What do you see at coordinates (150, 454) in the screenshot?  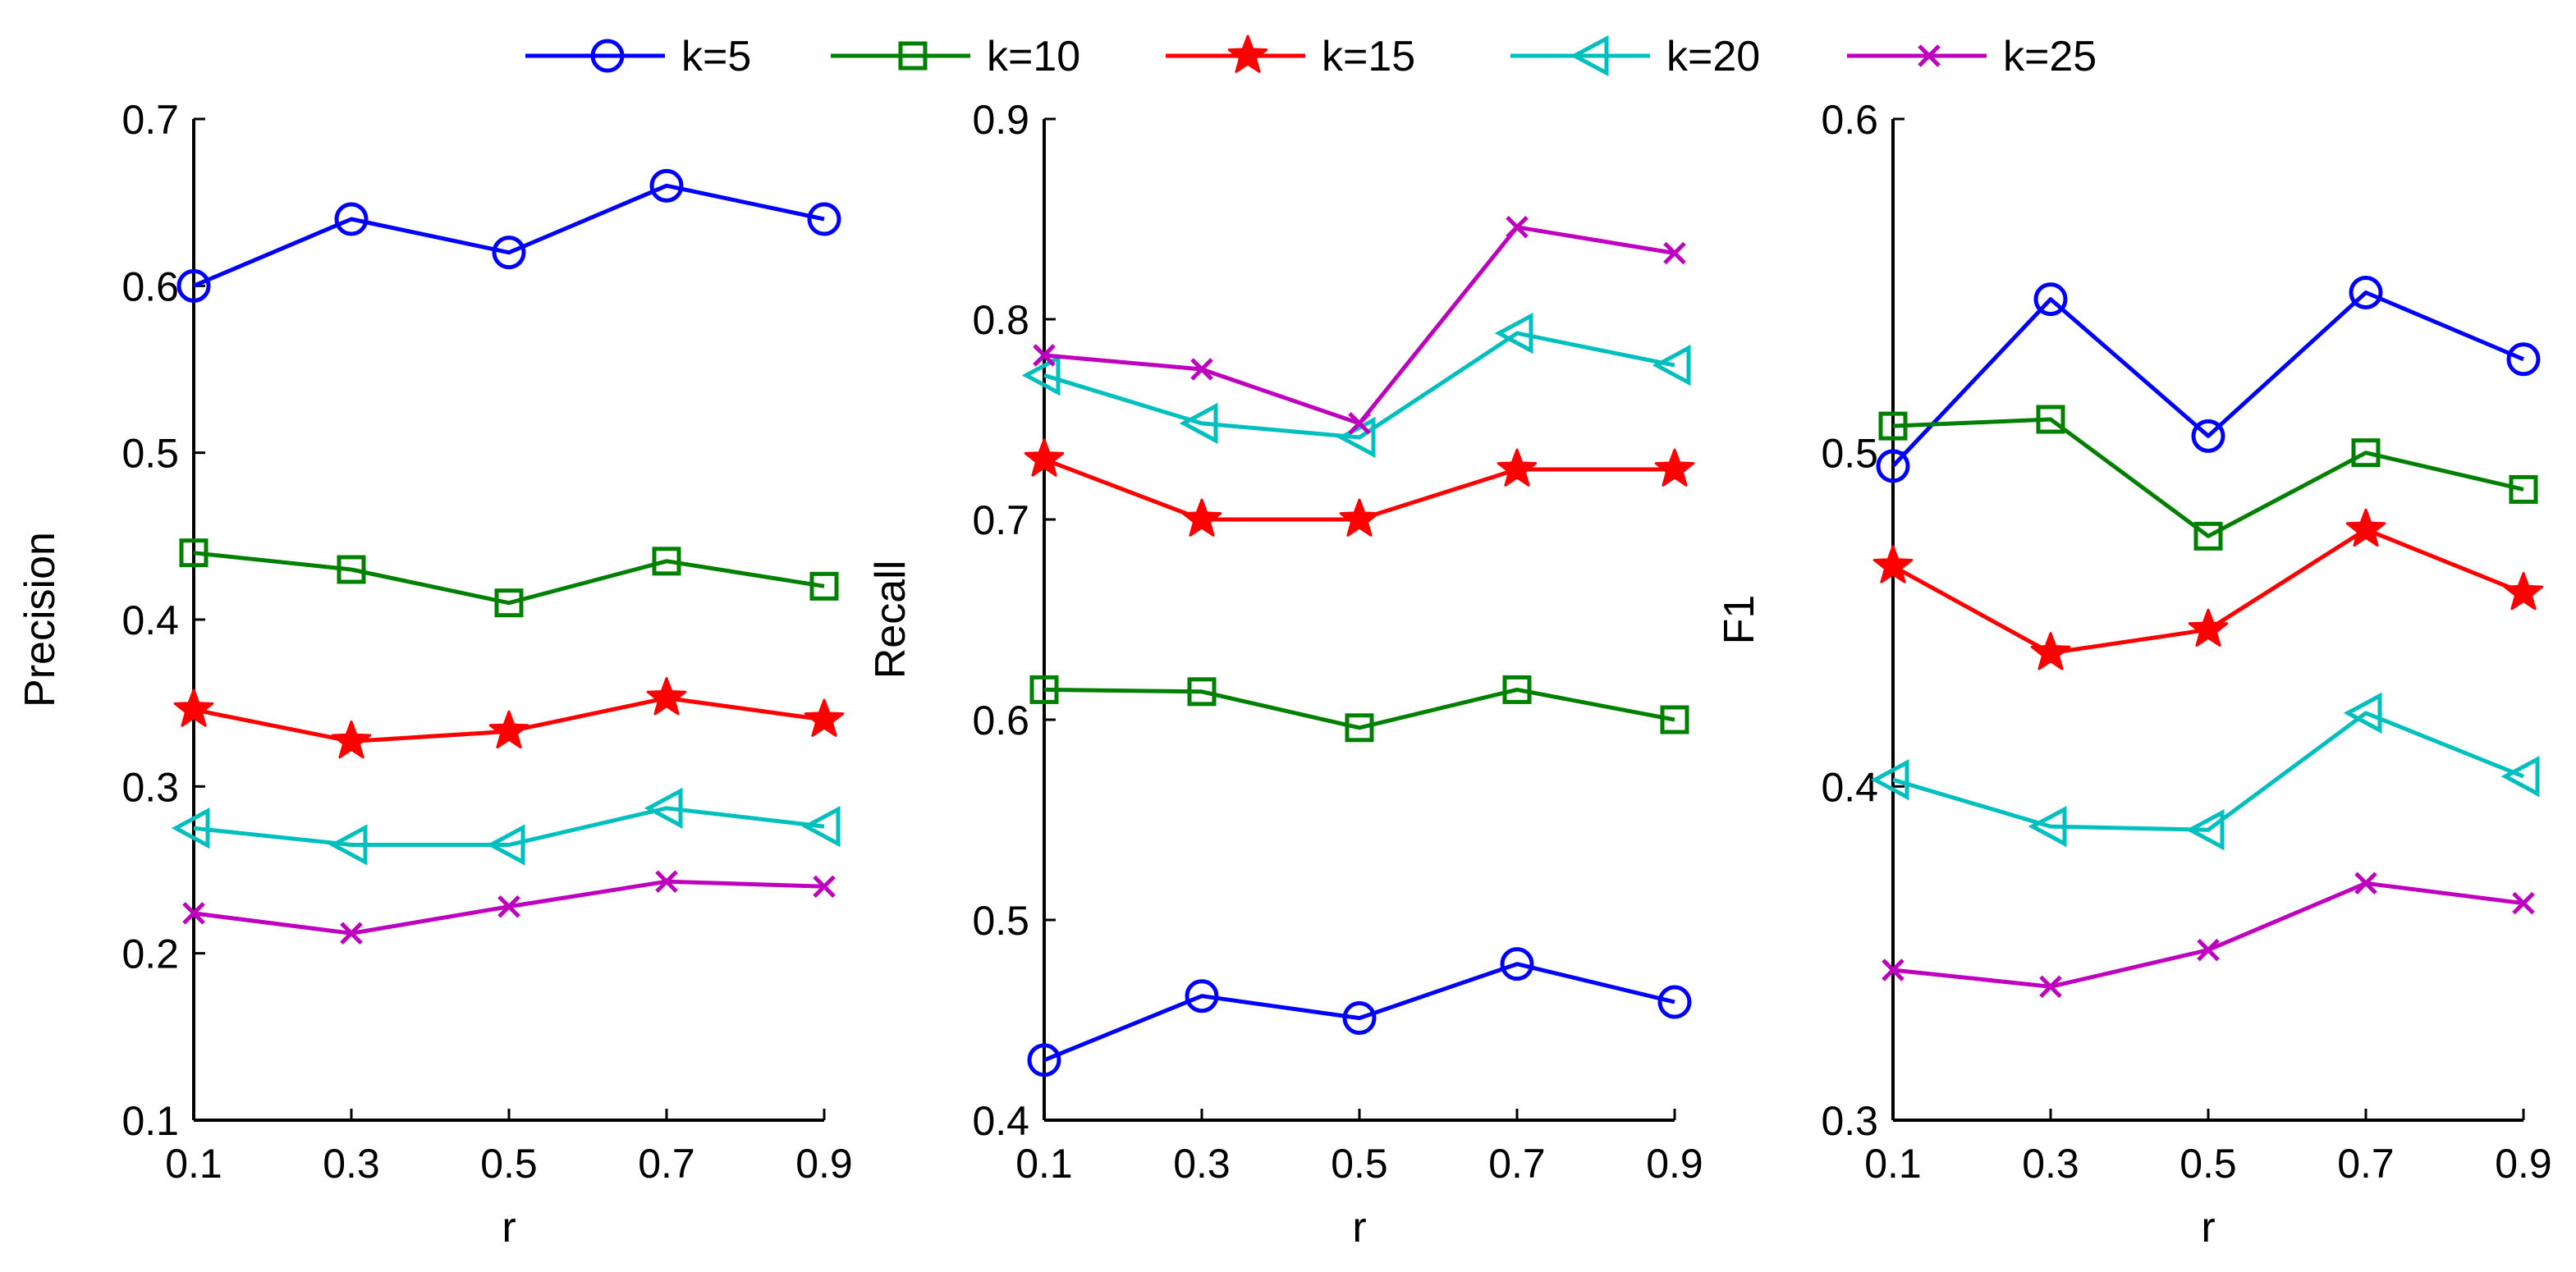 I see `precision-y-tick-label: 0.5` at bounding box center [150, 454].